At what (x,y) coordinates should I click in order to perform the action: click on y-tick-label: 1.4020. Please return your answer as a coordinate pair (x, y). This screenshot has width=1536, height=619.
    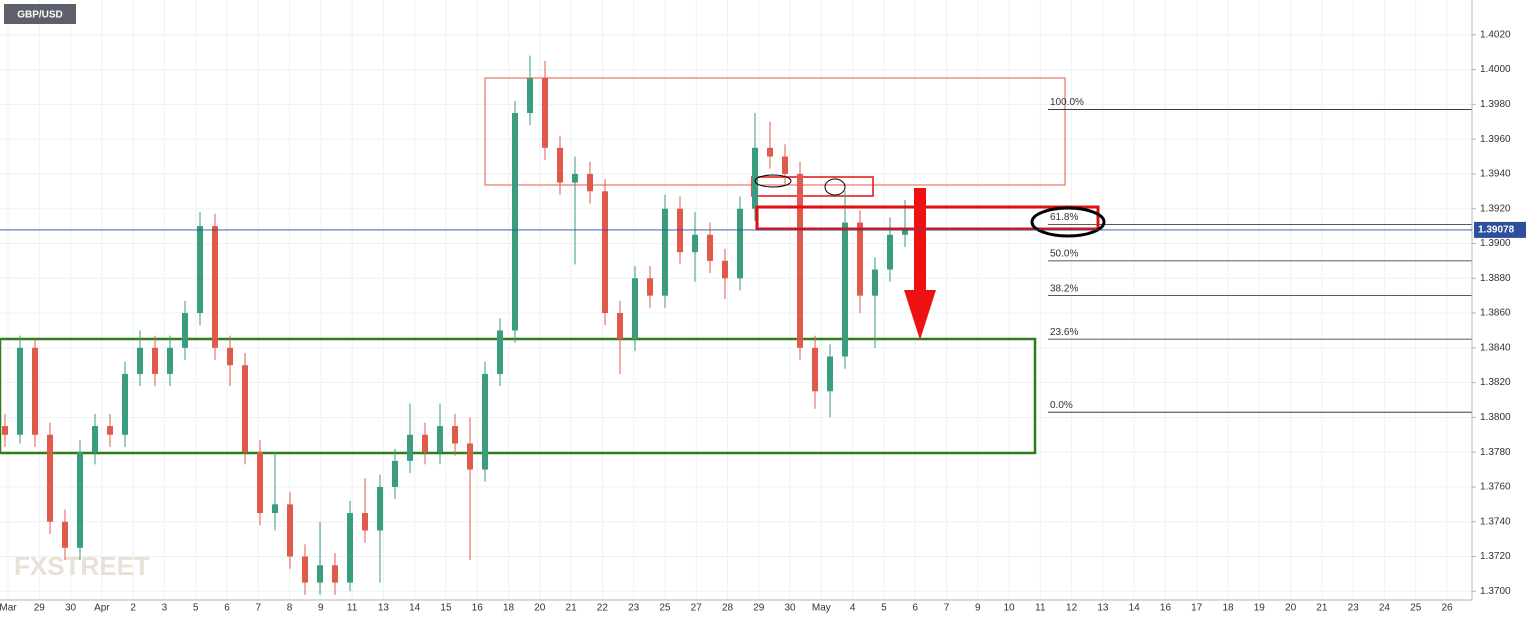
    Looking at the image, I should click on (1495, 34).